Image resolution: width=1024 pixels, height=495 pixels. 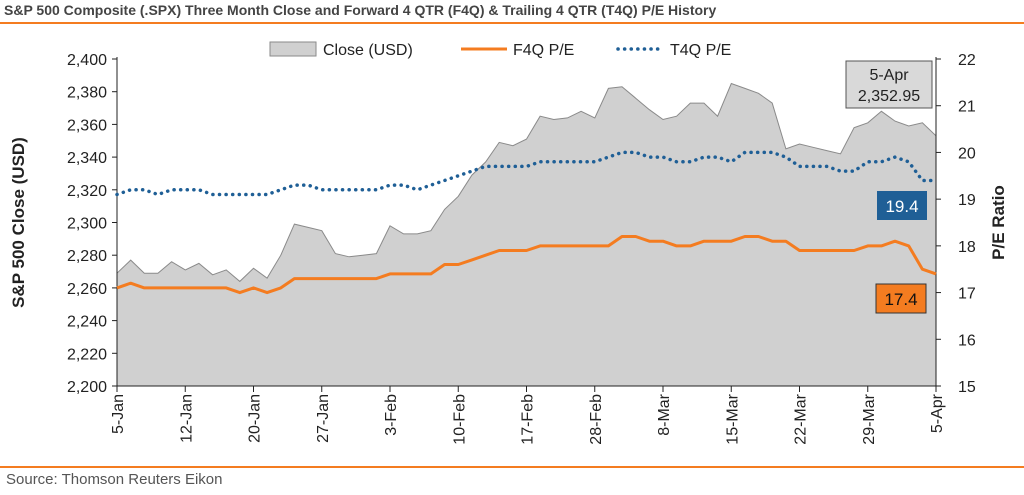 I want to click on right-tick-label: 17, so click(x=967, y=294).